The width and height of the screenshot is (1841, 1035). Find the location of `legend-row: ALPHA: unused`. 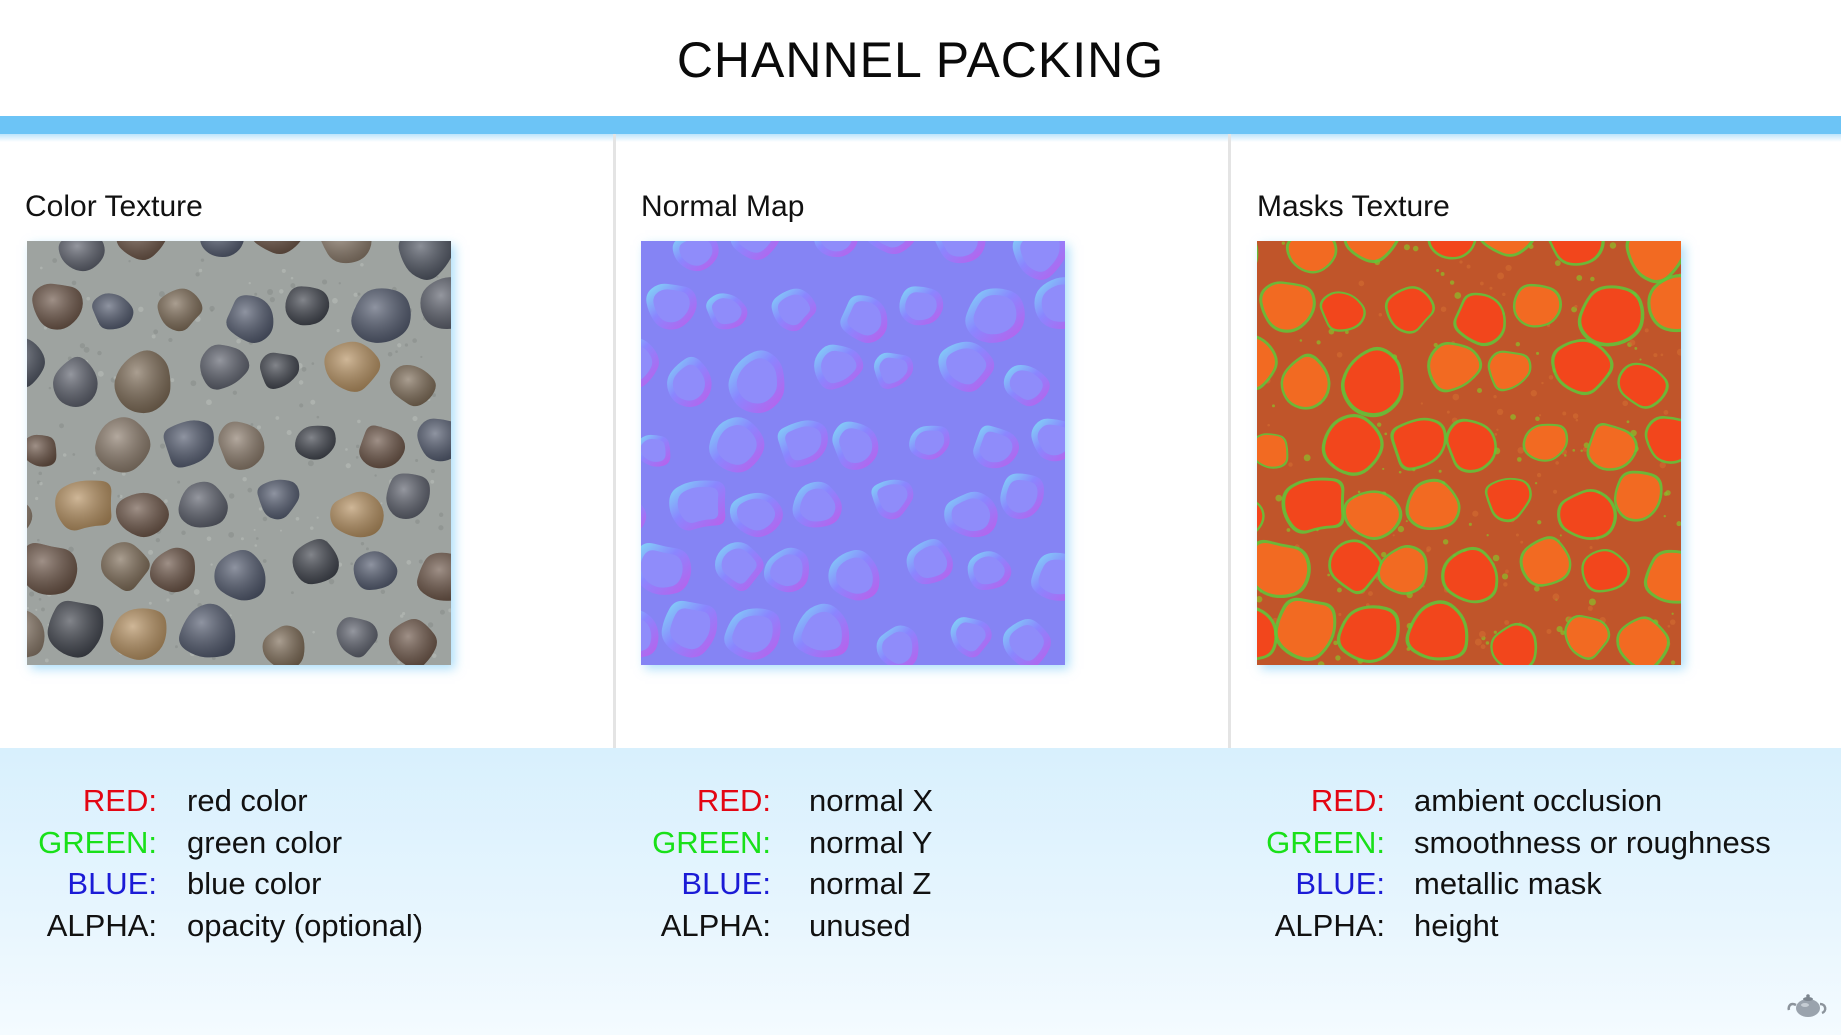

legend-row: ALPHA: unused is located at coordinates (784, 926).